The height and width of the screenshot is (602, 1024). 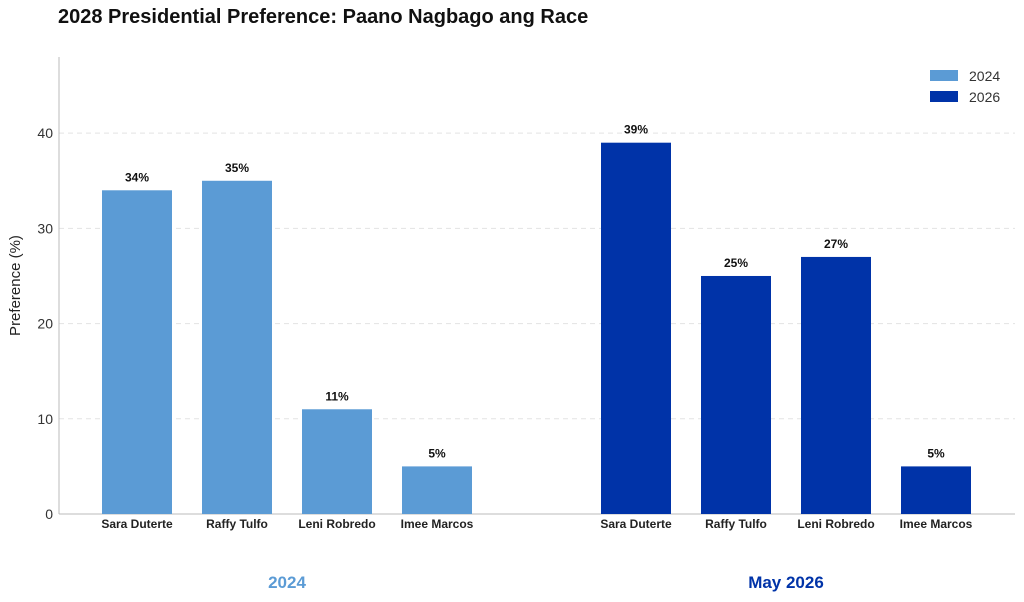 What do you see at coordinates (49, 514) in the screenshot?
I see `y-tick-label: 0` at bounding box center [49, 514].